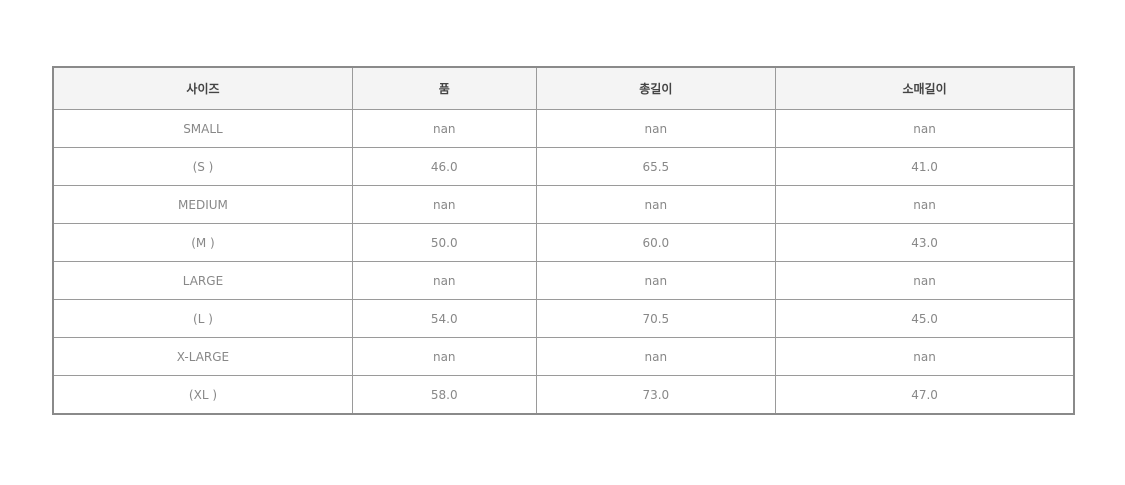  Describe the element at coordinates (202, 242) in the screenshot. I see `size-cell: (M )` at that location.